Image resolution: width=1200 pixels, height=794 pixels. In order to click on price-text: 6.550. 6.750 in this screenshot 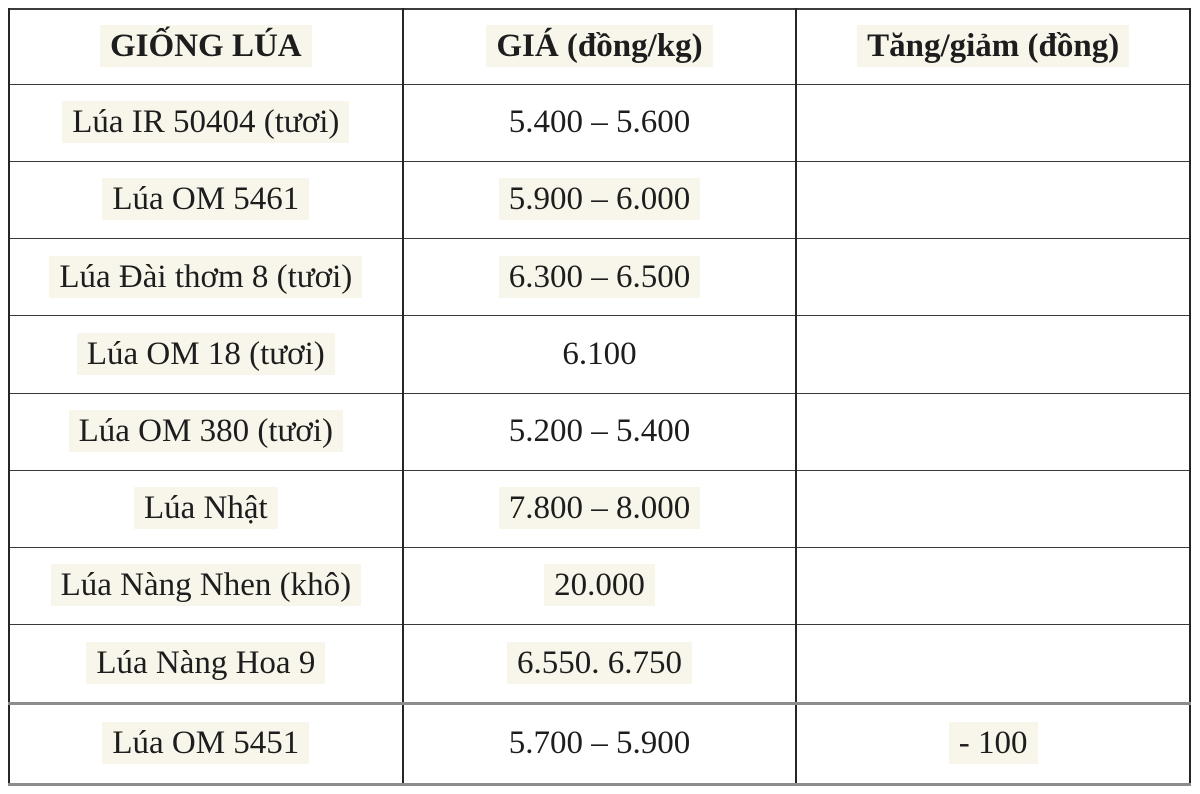, I will do `click(599, 662)`.